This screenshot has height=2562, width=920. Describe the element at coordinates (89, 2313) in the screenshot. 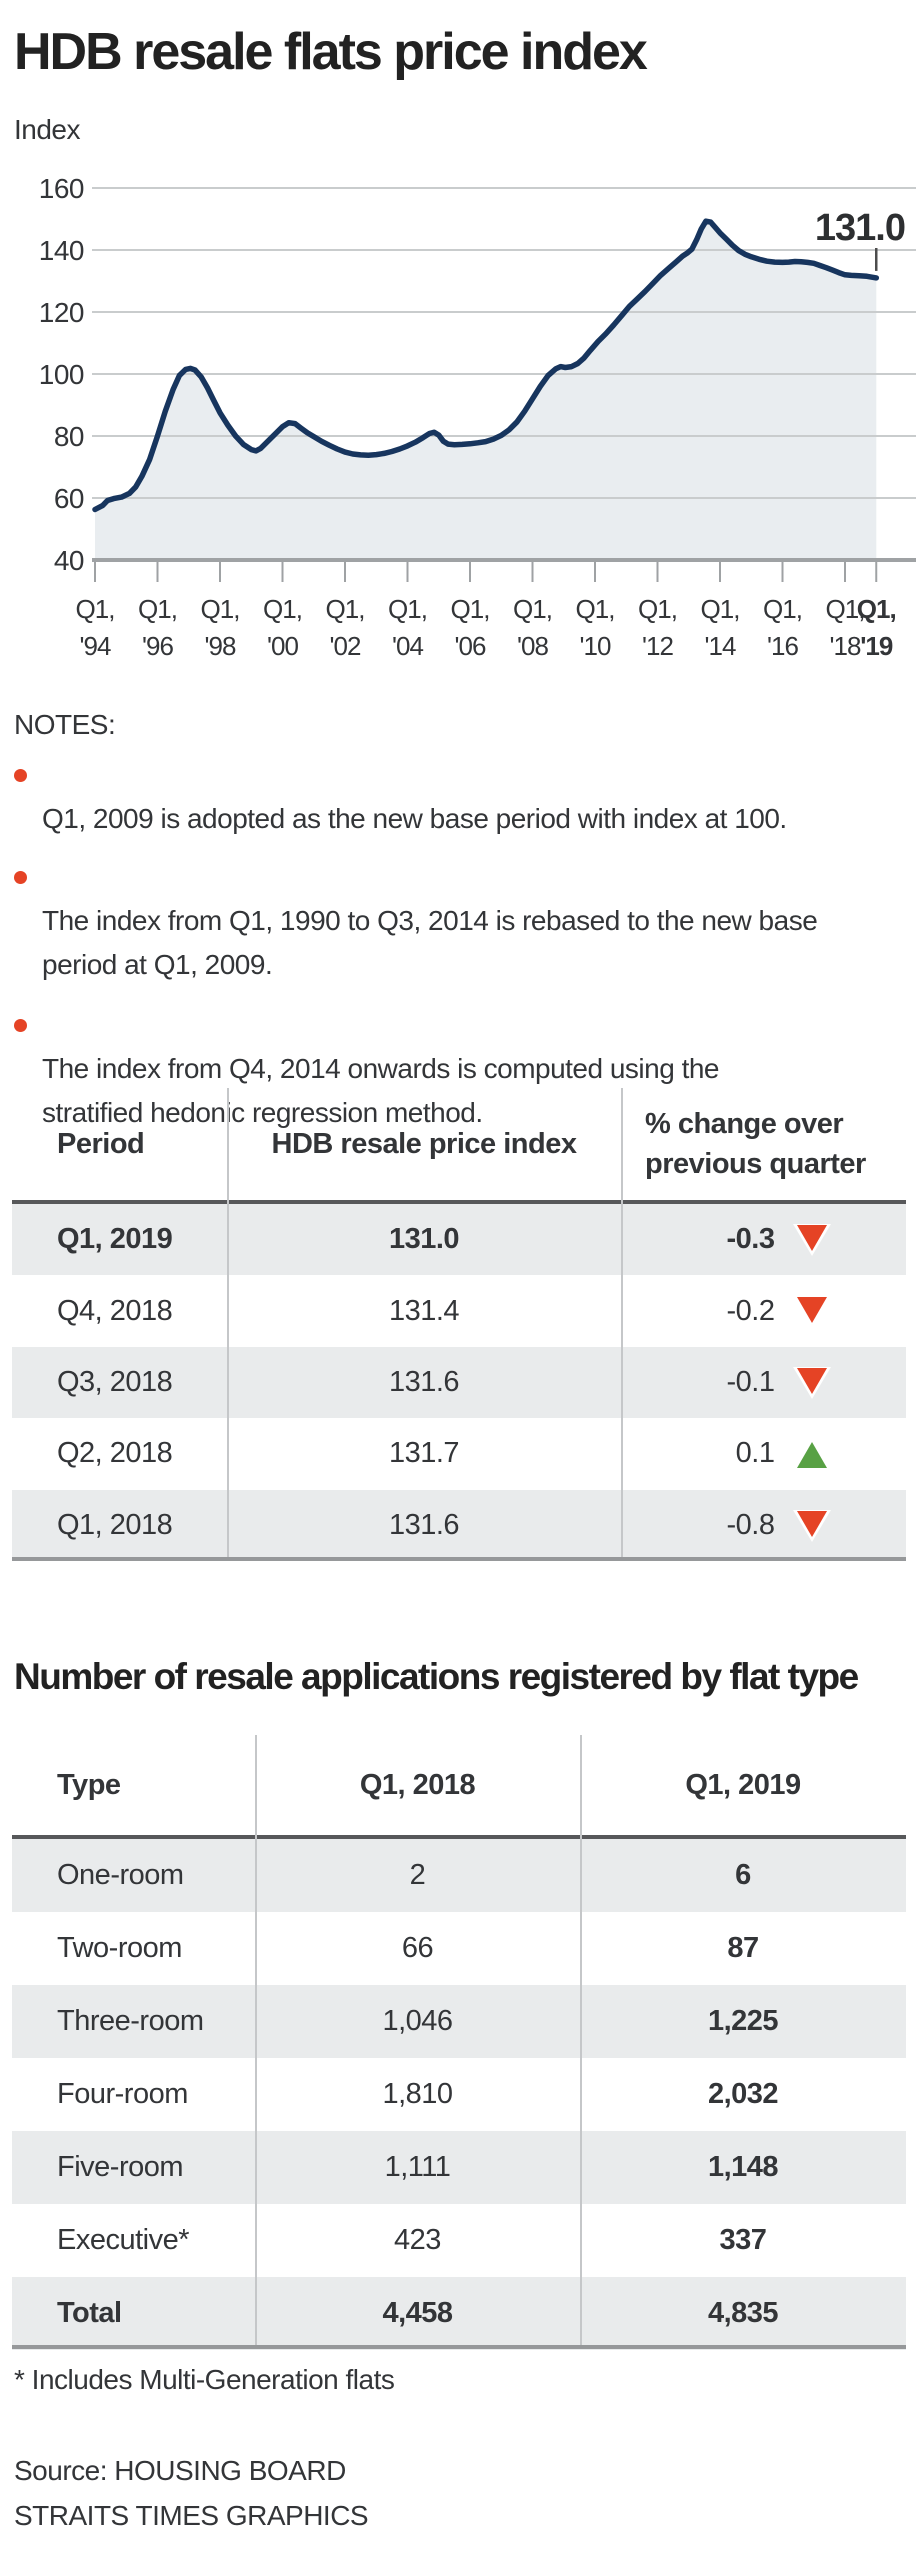

I see `type-cell: Total` at that location.